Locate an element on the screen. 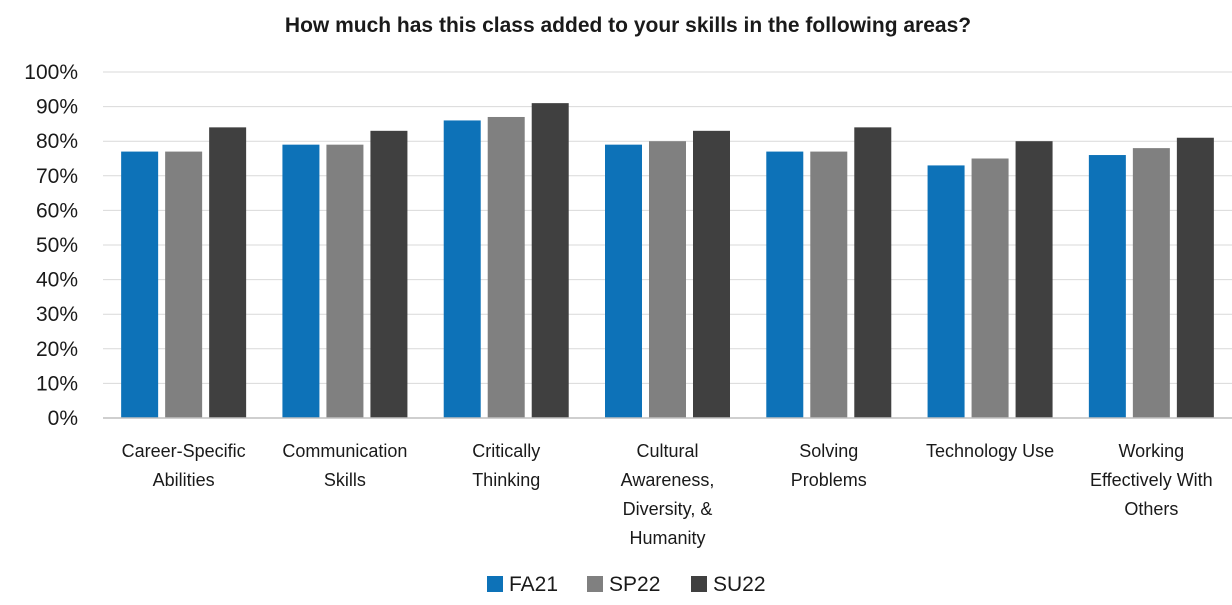 The image size is (1232, 605). y-tick-label: 10% is located at coordinates (57, 383).